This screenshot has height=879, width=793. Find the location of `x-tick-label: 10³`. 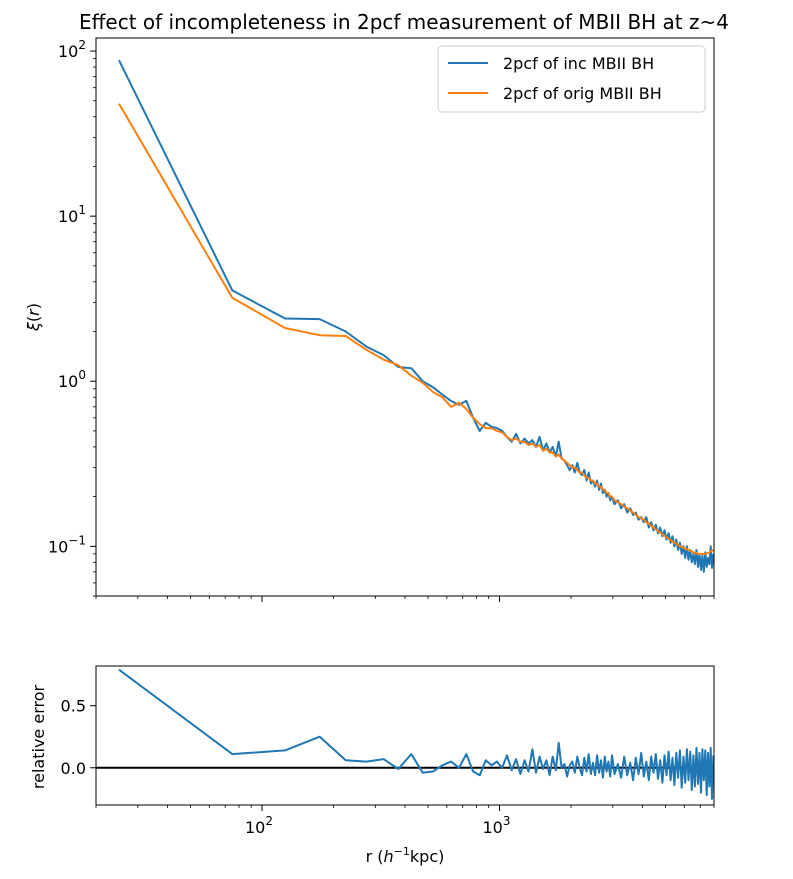

x-tick-label: 10³ is located at coordinates (497, 825).